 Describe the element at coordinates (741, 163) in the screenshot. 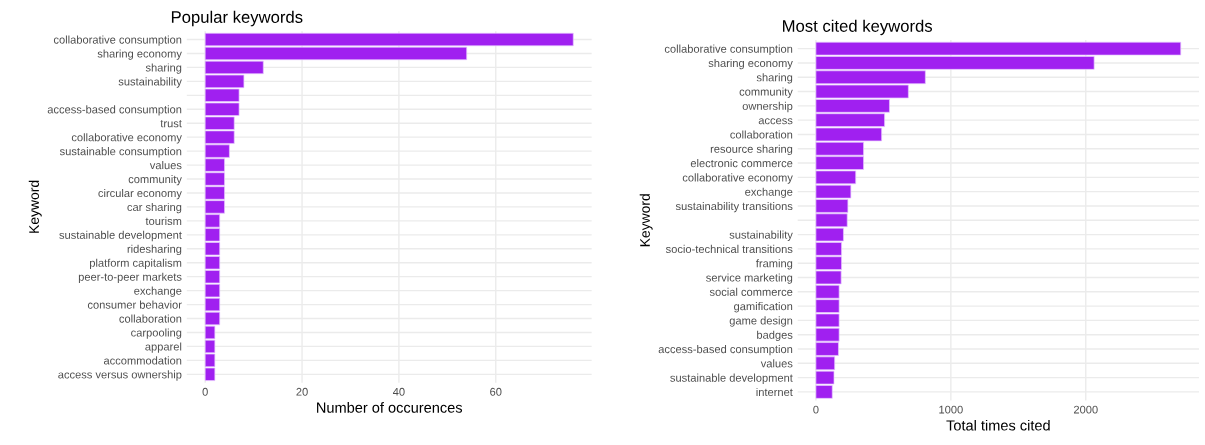

I see `y-tick-label: electronic commerce` at that location.